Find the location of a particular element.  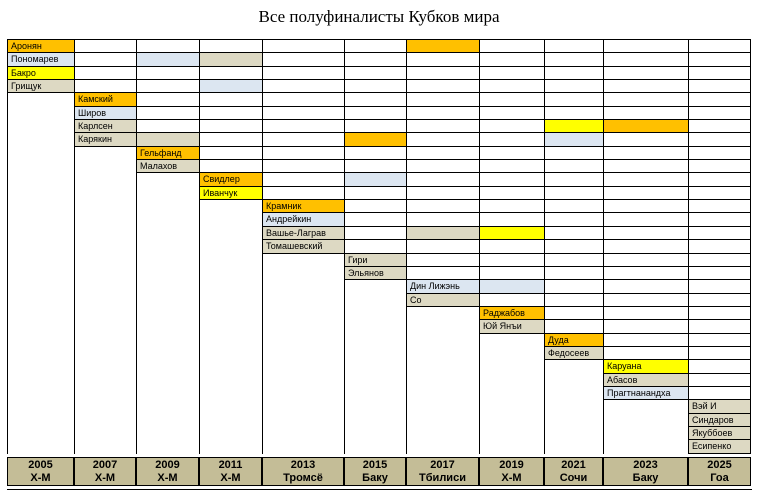

year-header-cell: 2013 Тромсё is located at coordinates (303, 471).